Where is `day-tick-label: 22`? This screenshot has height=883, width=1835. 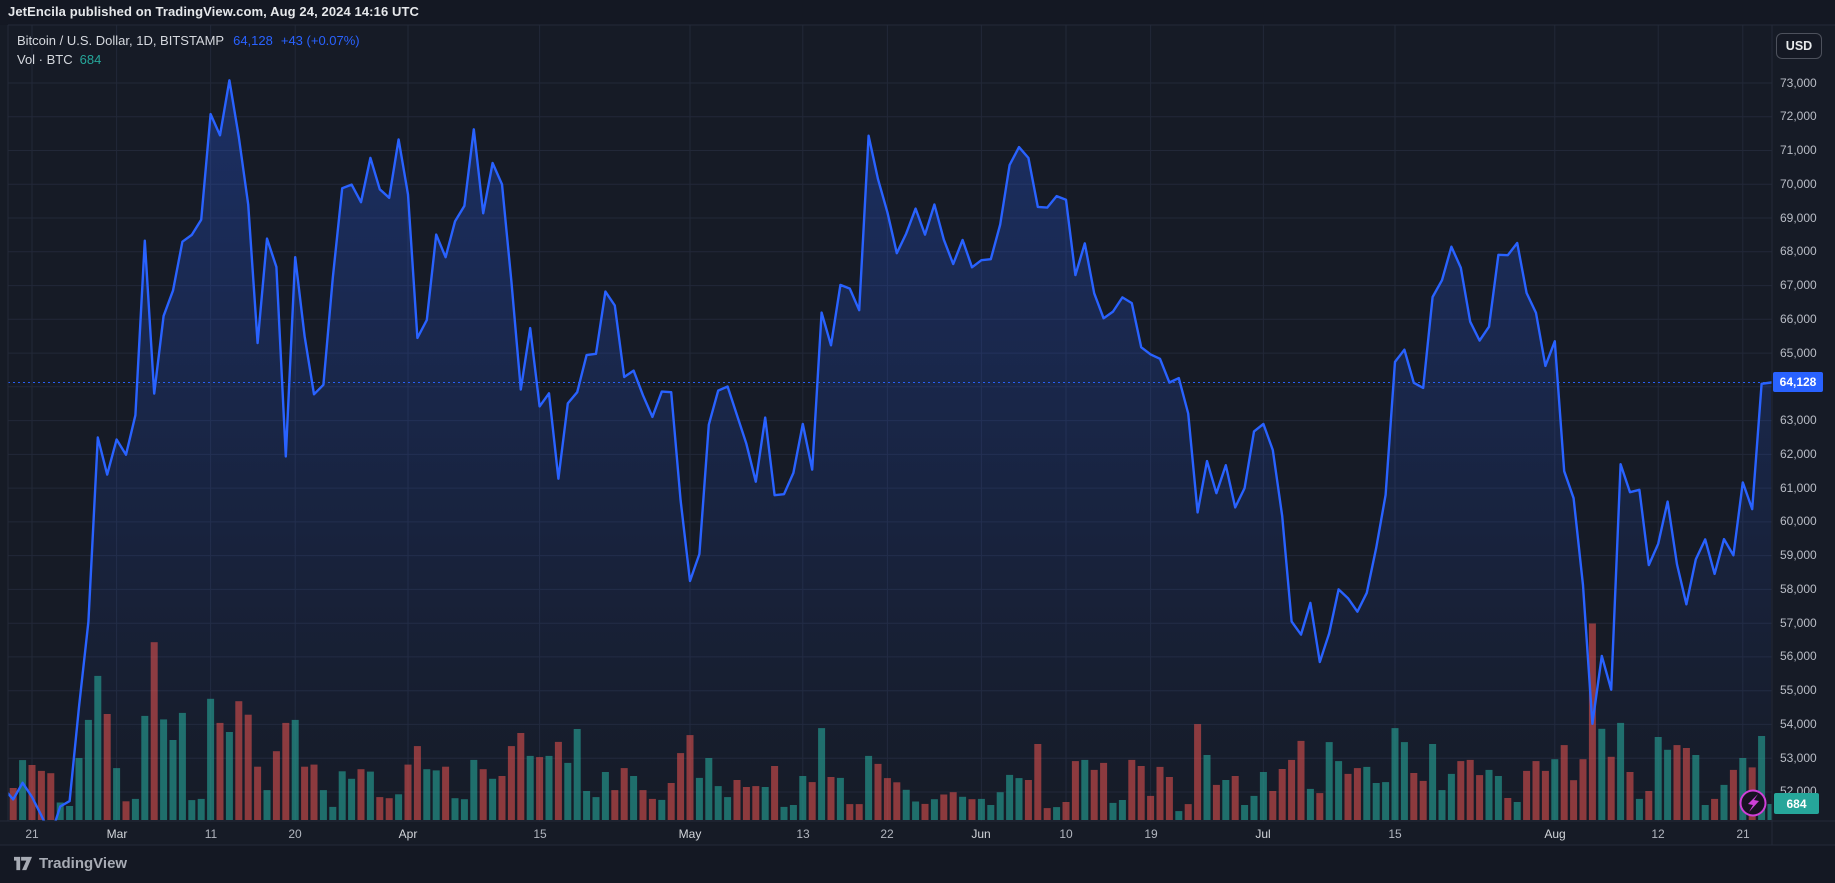
day-tick-label: 22 is located at coordinates (887, 834).